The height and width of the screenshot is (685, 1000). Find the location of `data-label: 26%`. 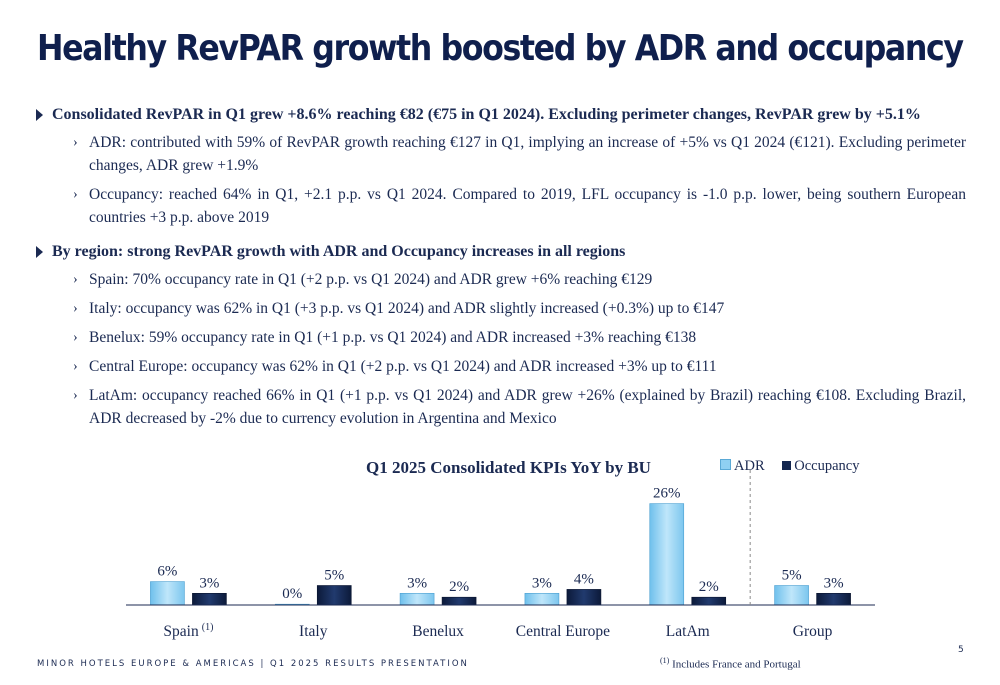

data-label: 26% is located at coordinates (667, 494).